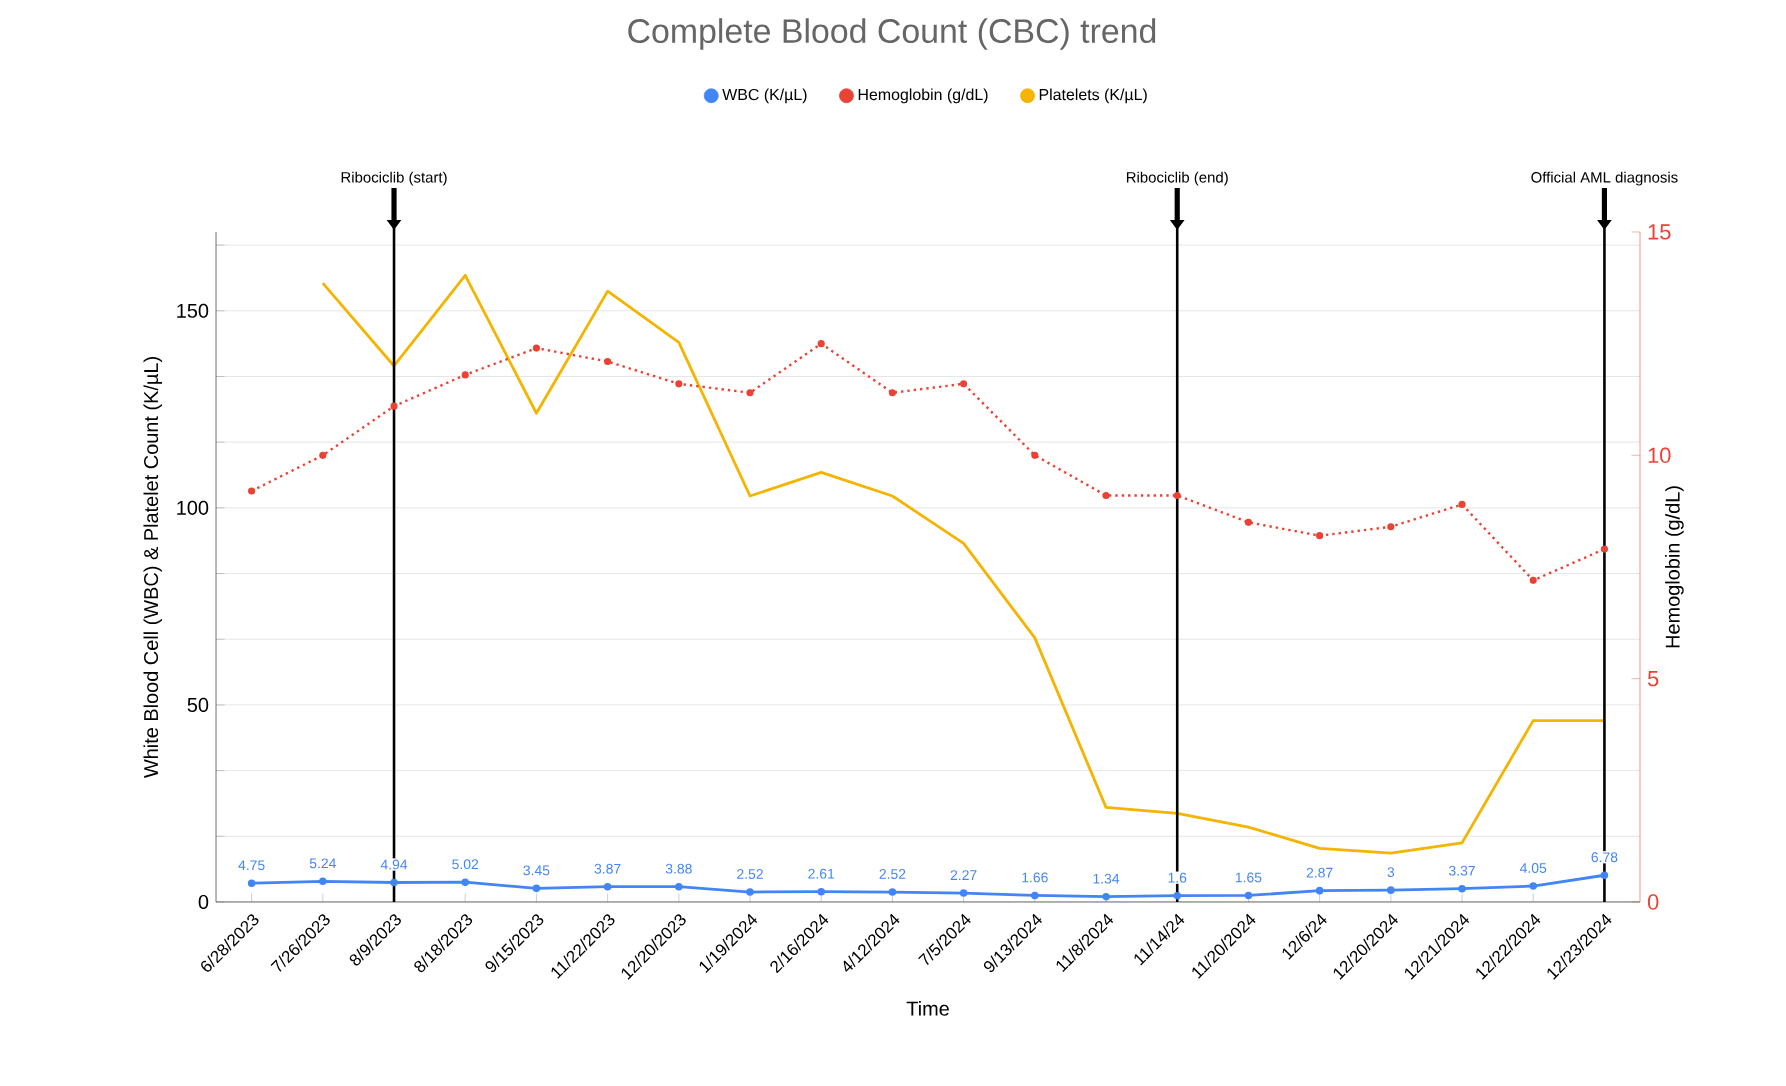 Image resolution: width=1786 pixels, height=1086 pixels. Describe the element at coordinates (198, 704) in the screenshot. I see `y-tick-label: 50` at that location.